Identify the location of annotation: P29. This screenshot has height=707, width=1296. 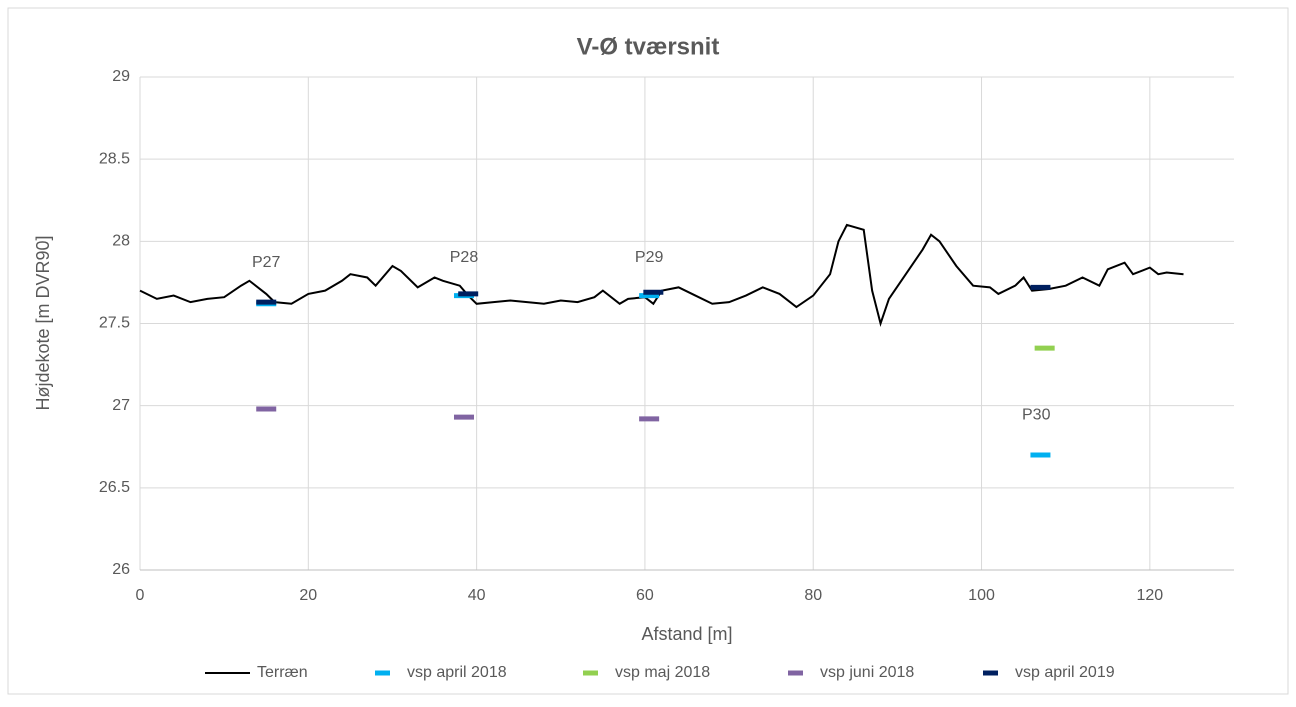
(649, 257).